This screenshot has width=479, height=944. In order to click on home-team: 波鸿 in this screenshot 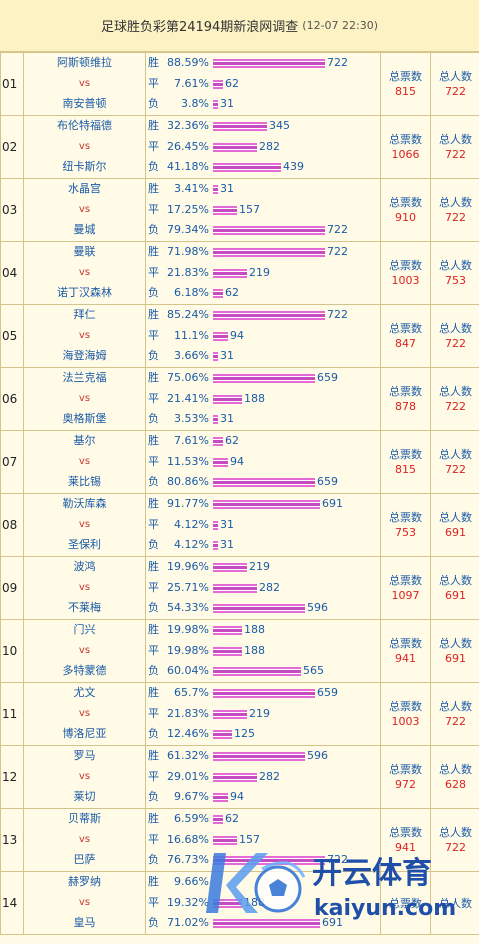, I will do `click(84, 567)`.